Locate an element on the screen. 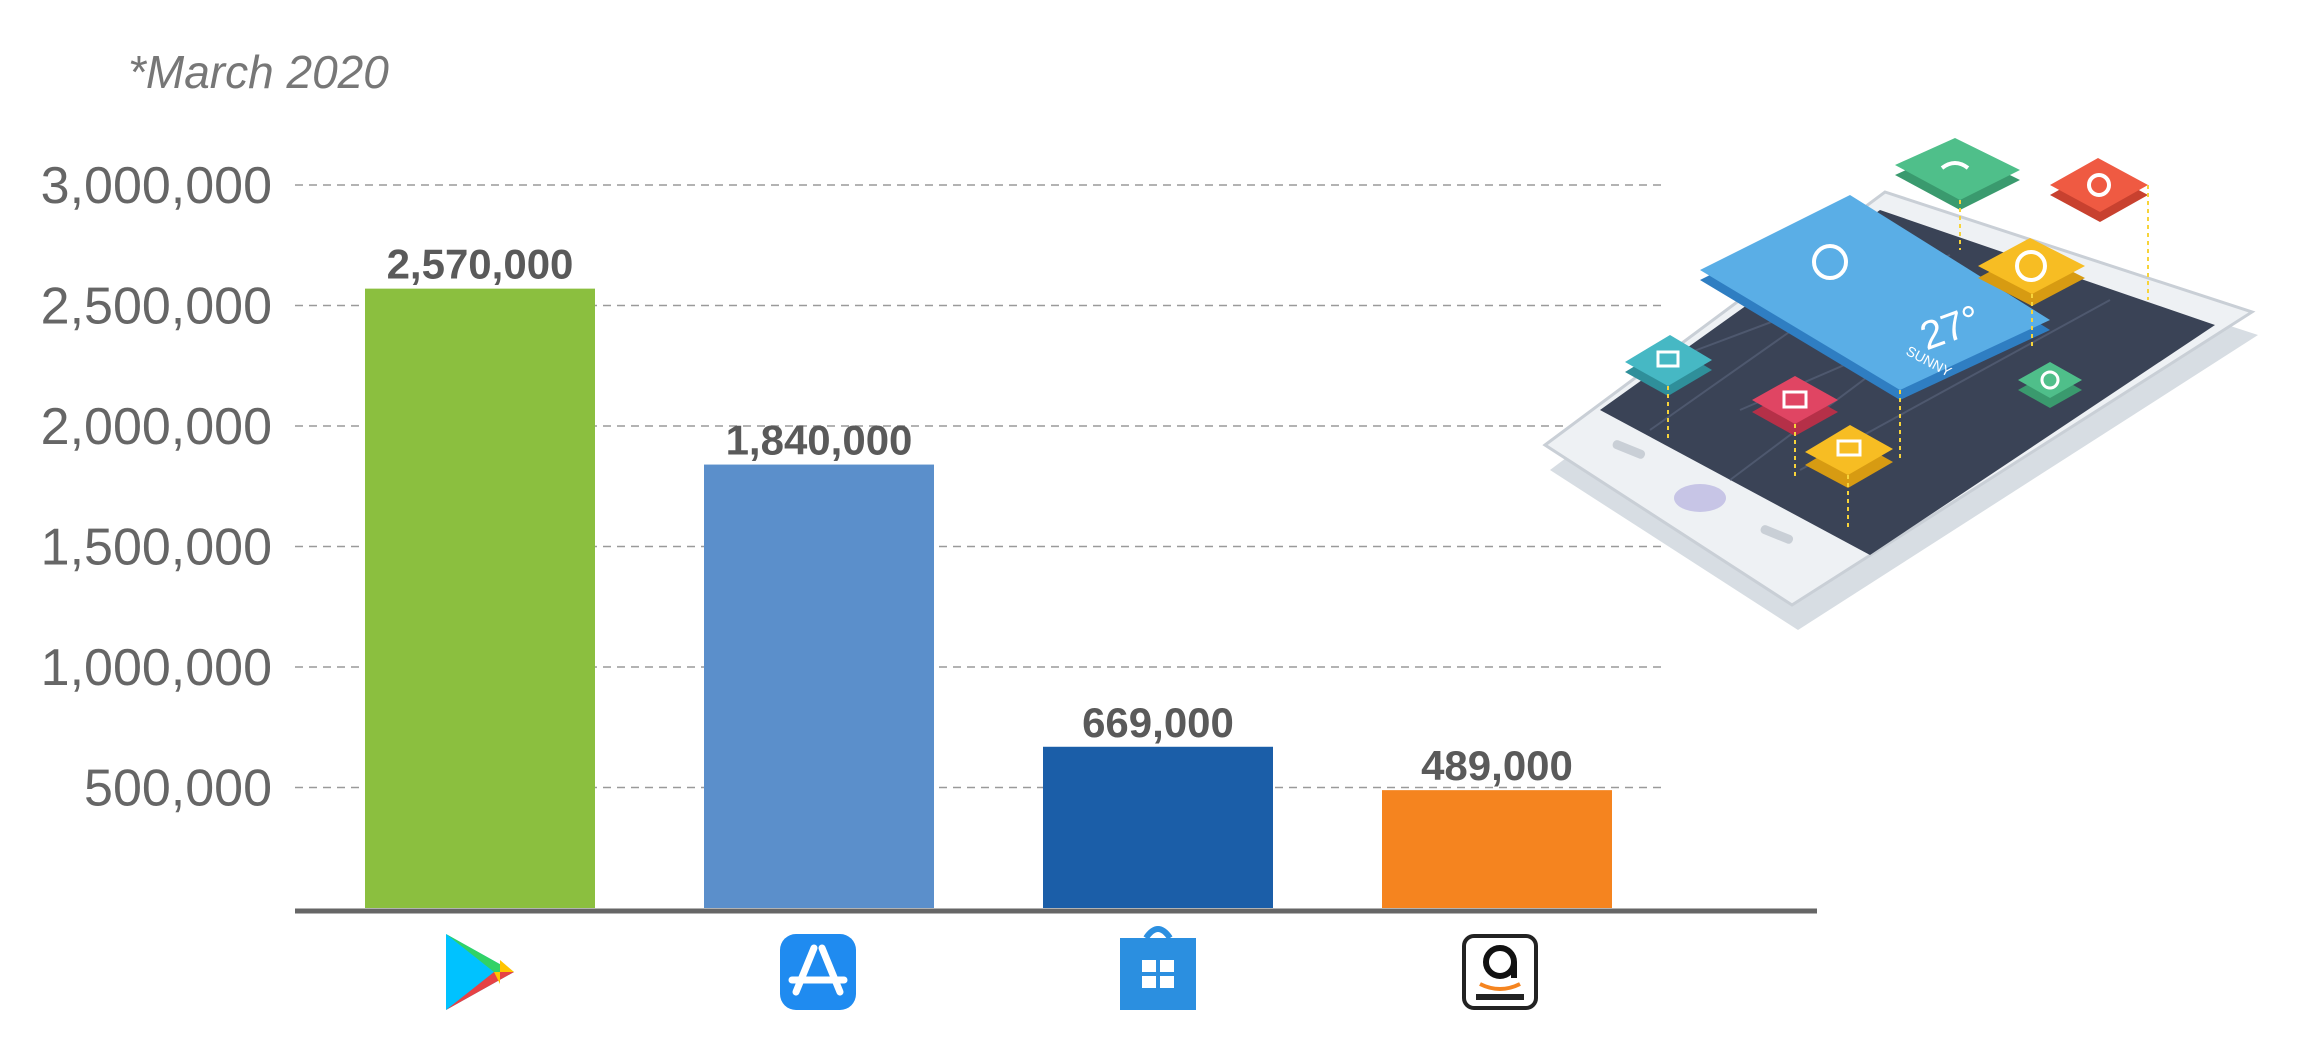 Image resolution: width=2316 pixels, height=1043 pixels. weather-widget: 27° SUNNY is located at coordinates (1875, 297).